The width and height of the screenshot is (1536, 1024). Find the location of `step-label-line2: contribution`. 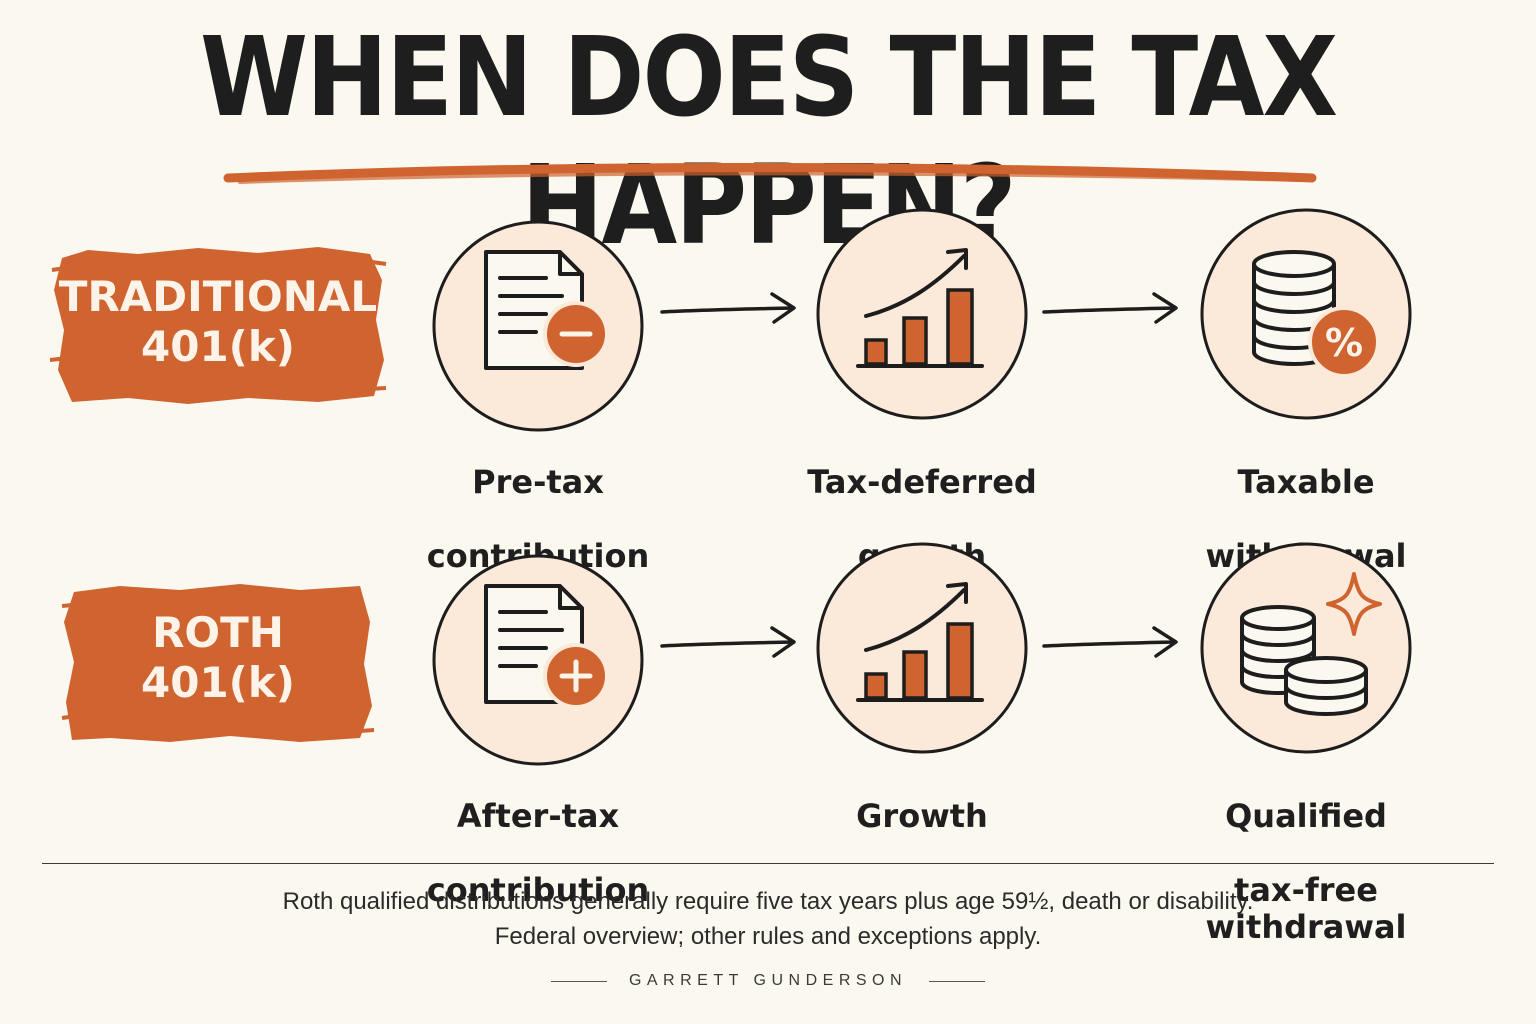

step-label-line2: contribution is located at coordinates (538, 890).